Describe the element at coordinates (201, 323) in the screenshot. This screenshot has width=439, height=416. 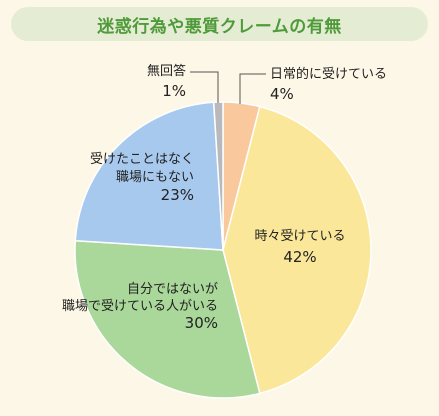
I see `slice-percent-others: 30%` at that location.